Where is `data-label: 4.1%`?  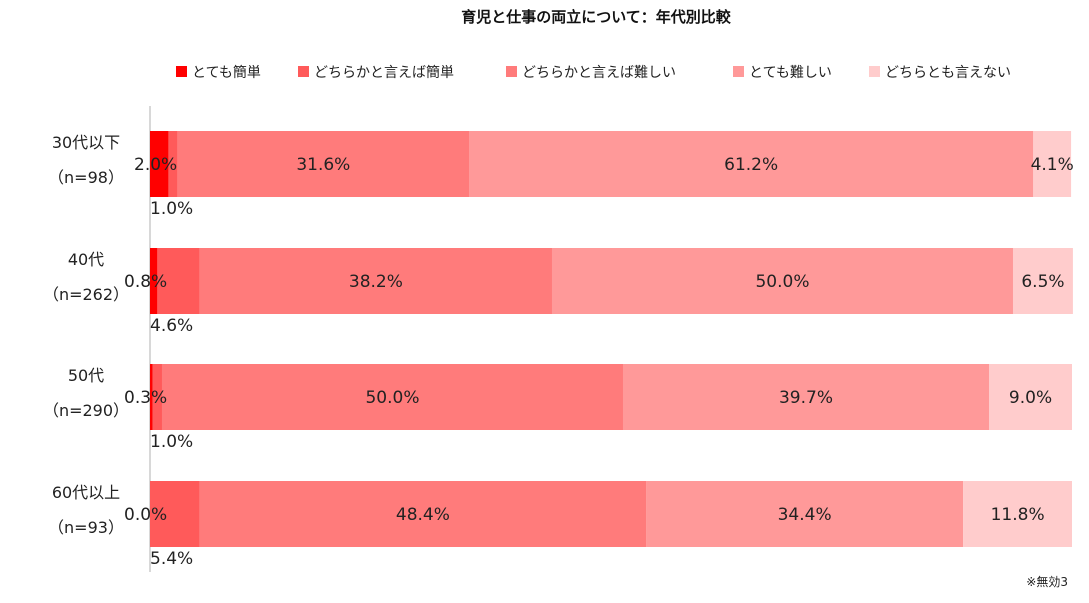
data-label: 4.1% is located at coordinates (1052, 165).